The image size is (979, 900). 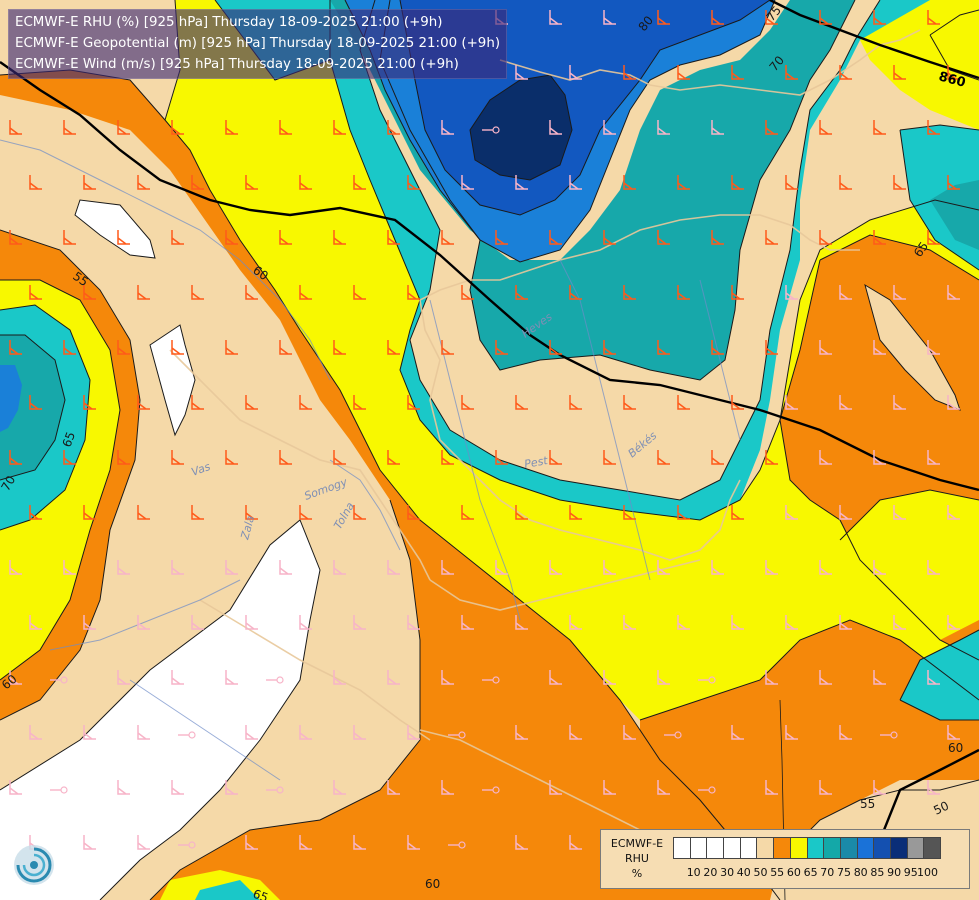 I want to click on legend-tick-label: 75, so click(x=844, y=872).